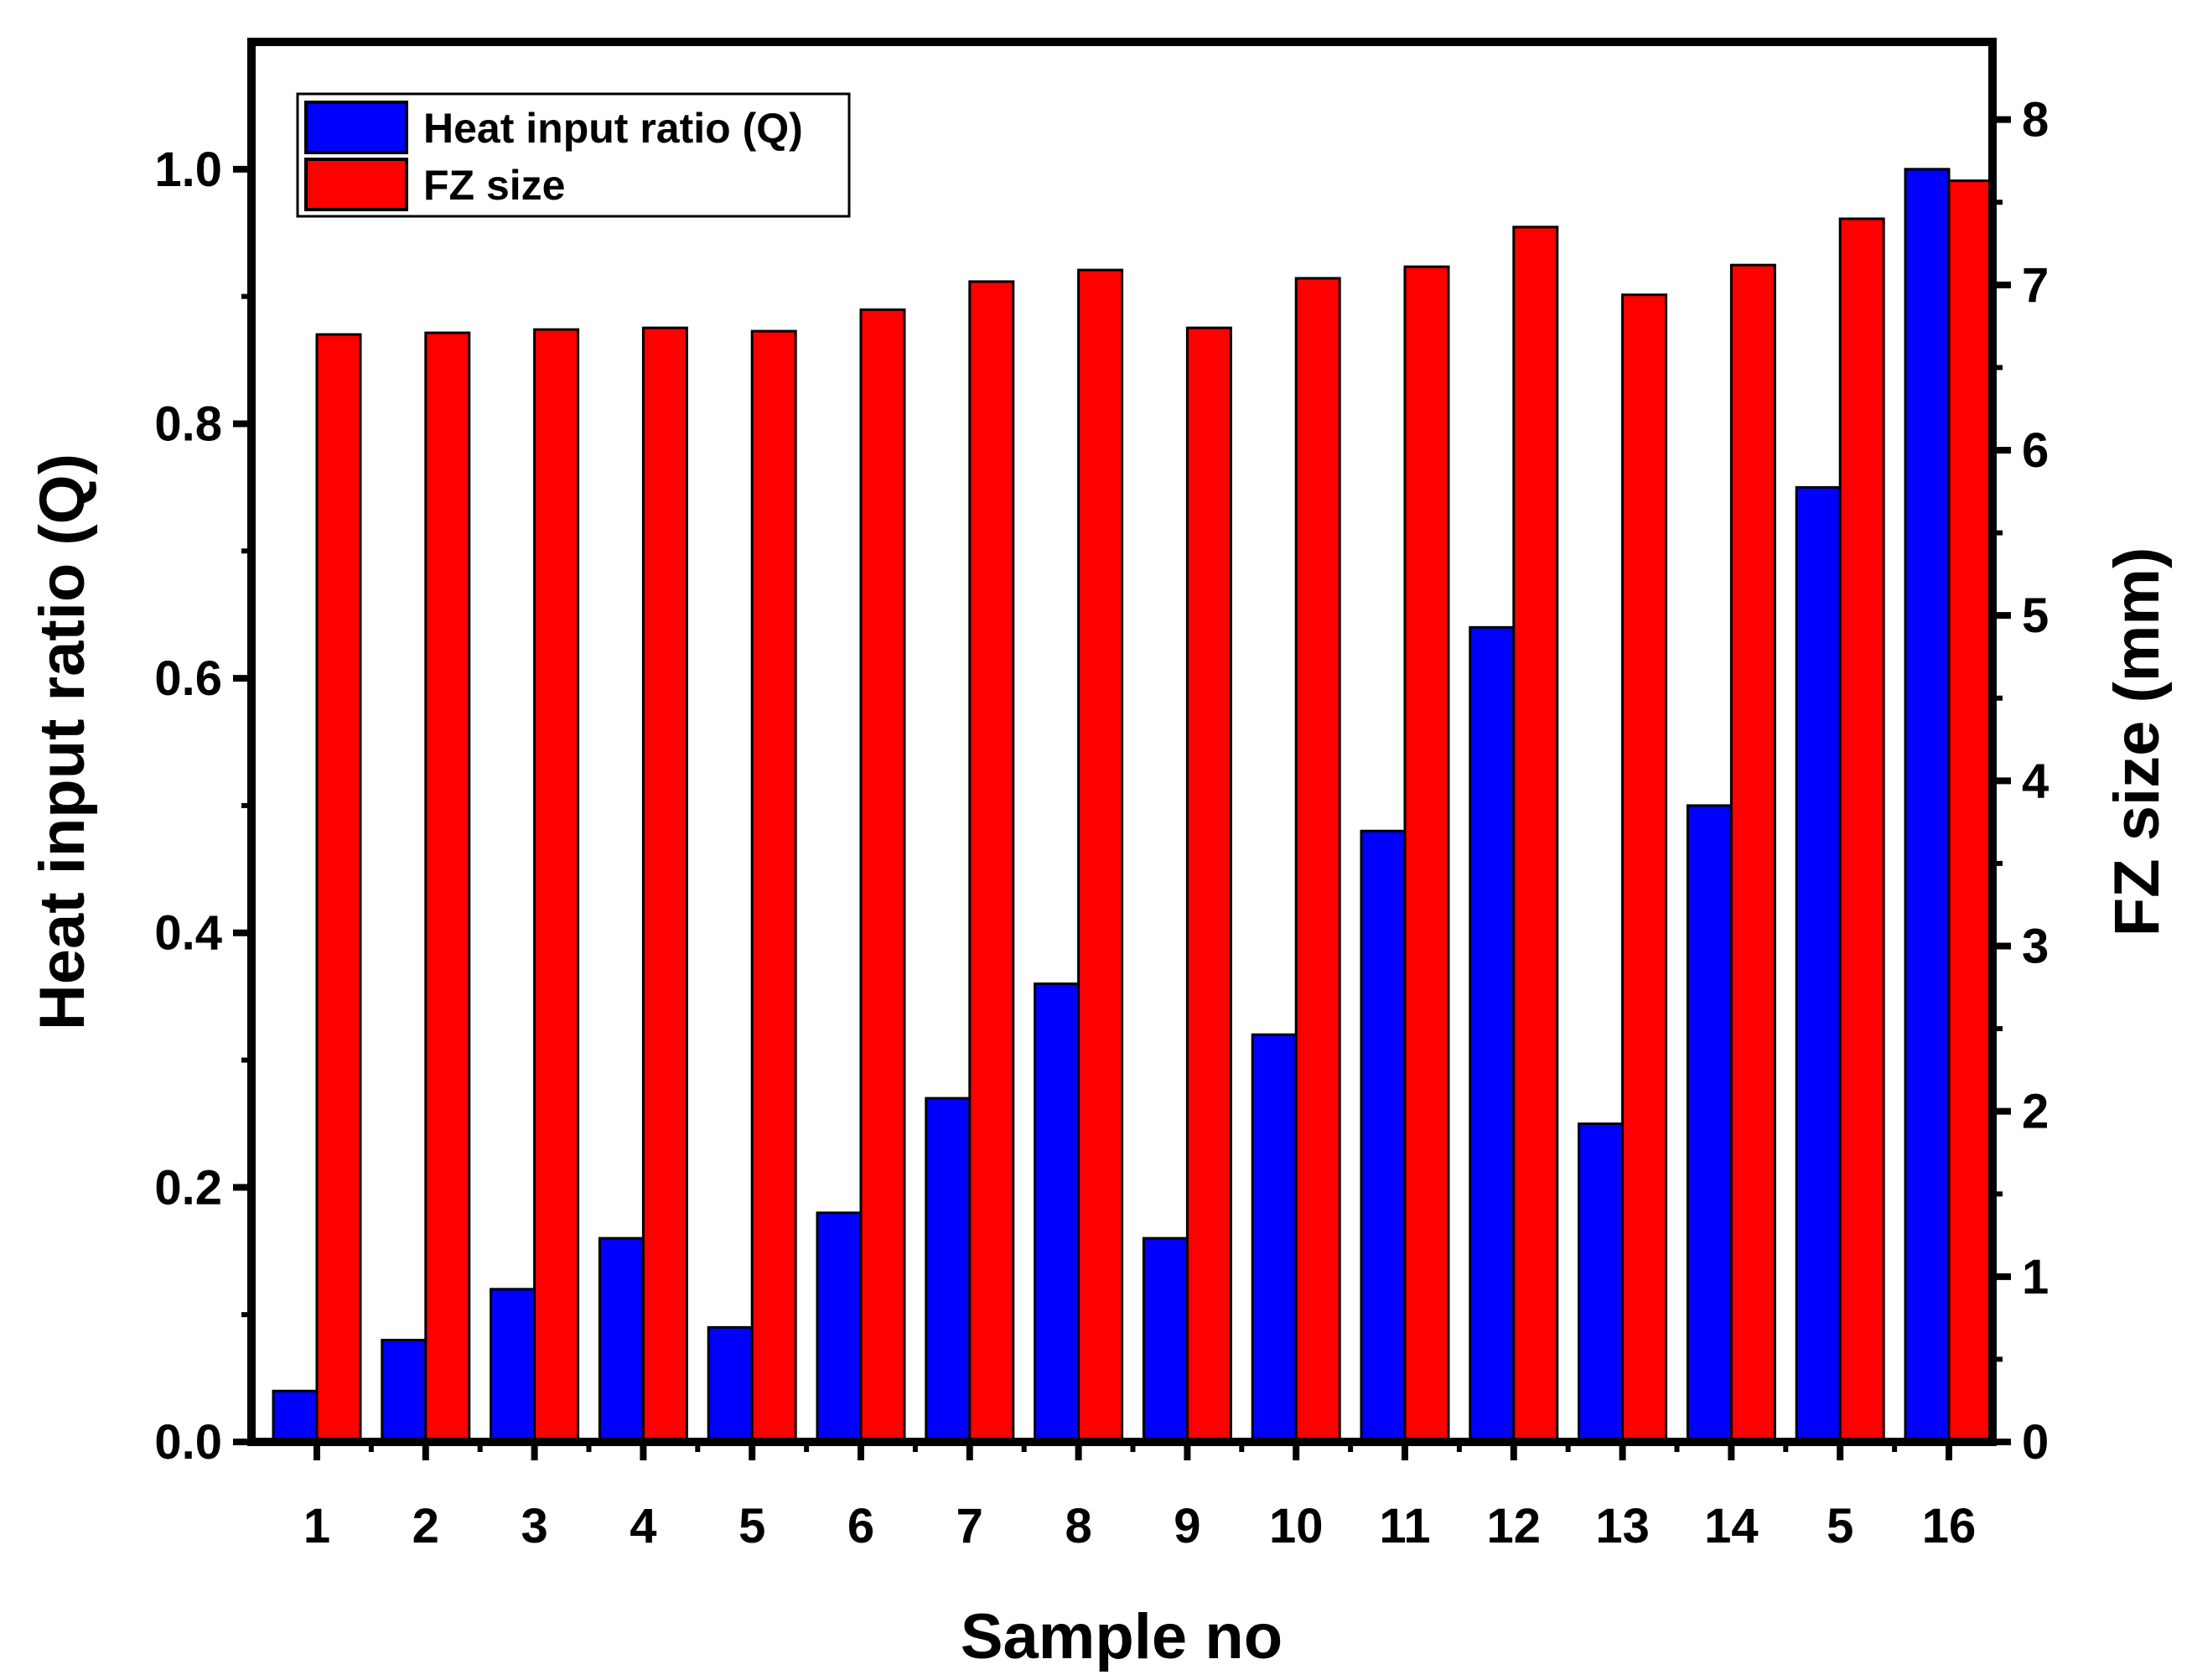 Image resolution: width=2192 pixels, height=1680 pixels. I want to click on y-tick-label: 0.8, so click(188, 424).